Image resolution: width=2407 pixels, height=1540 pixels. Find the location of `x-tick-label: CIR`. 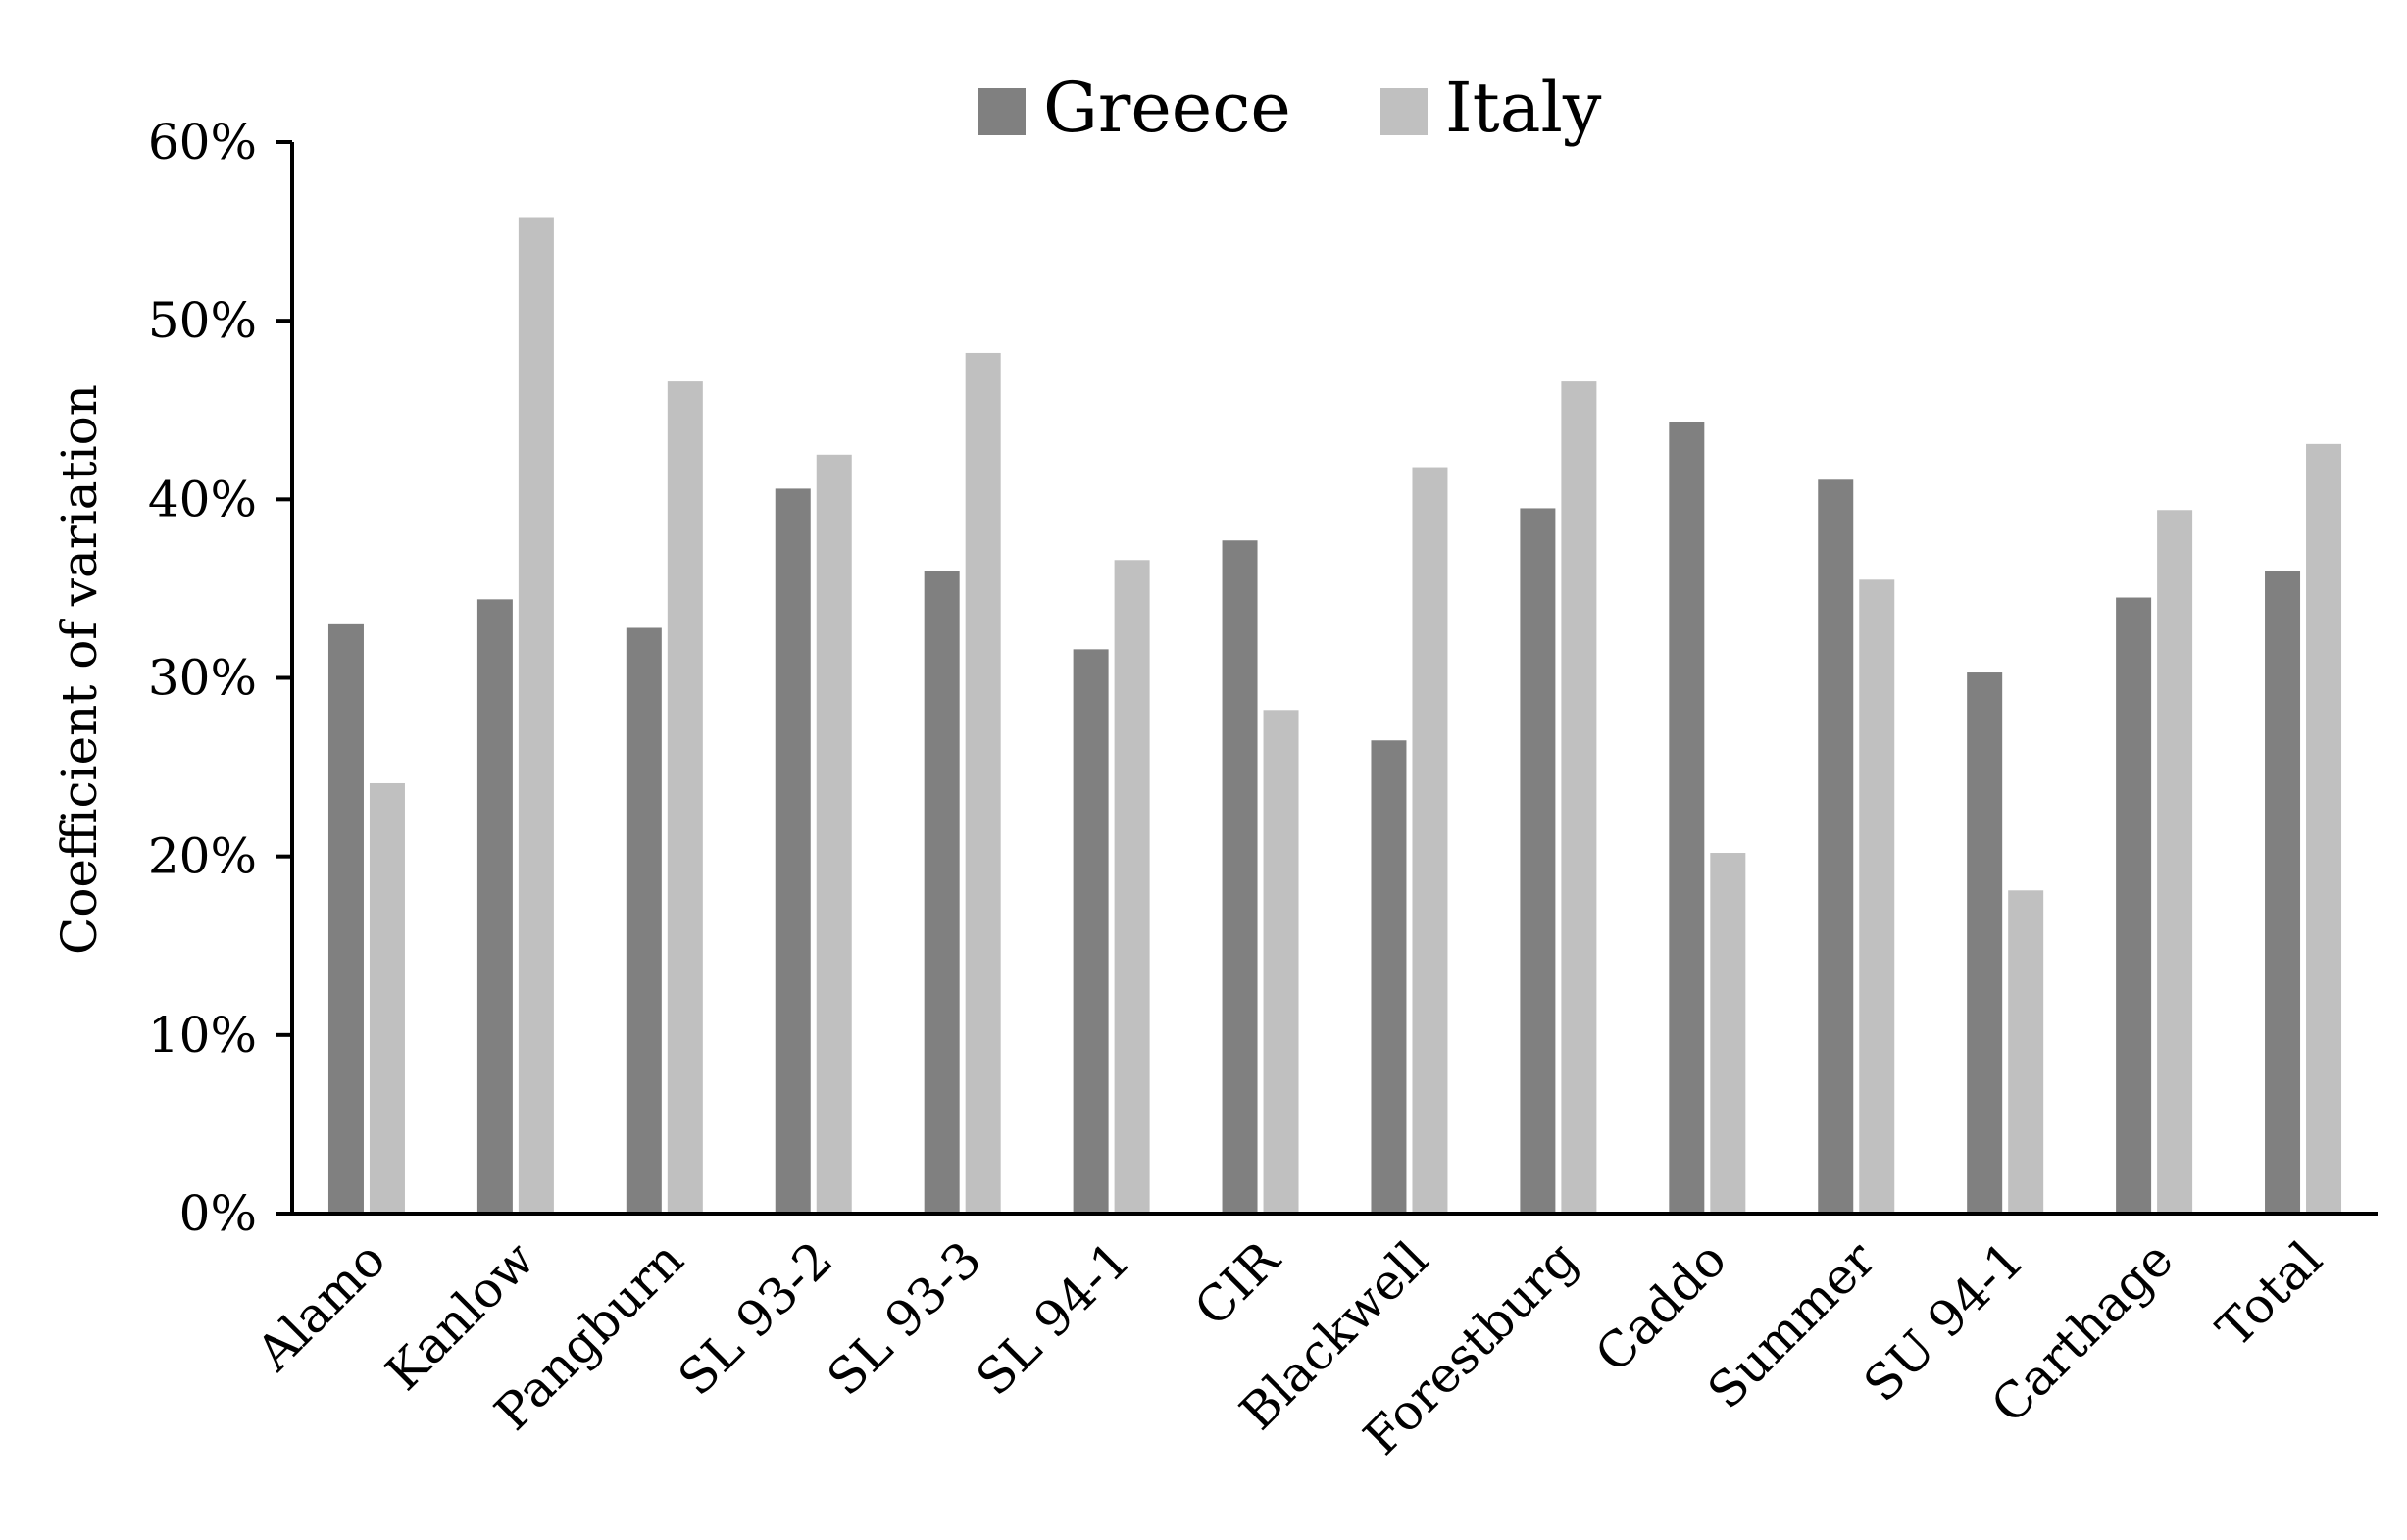

x-tick-label: CIR is located at coordinates (1237, 1284).